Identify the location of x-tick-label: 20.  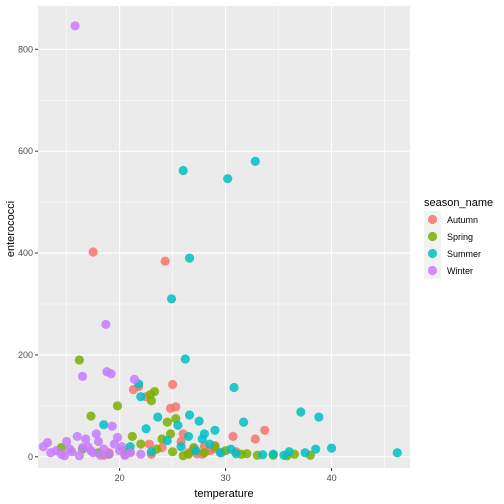
(120, 478).